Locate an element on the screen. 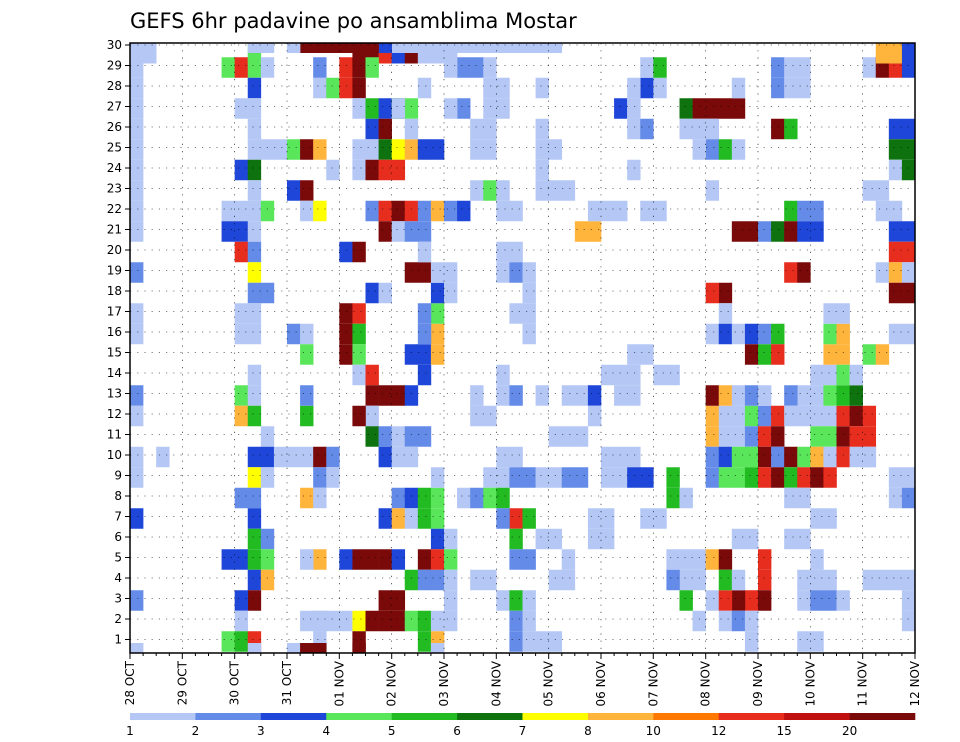 This screenshot has width=960, height=742. colorbar-label: 6 is located at coordinates (457, 731).